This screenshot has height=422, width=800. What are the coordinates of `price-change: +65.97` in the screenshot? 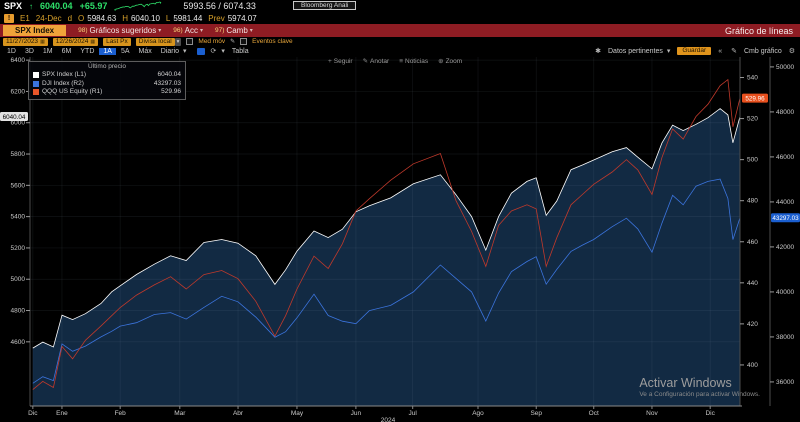 It's located at (93, 6).